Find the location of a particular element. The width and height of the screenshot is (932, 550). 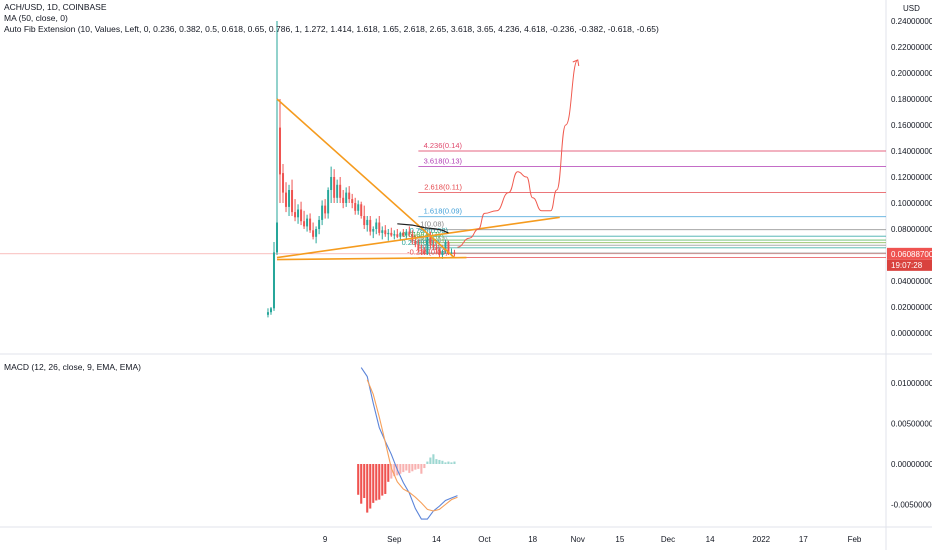

fib-level-label: 0.618(0.07) is located at coordinates (421, 234).